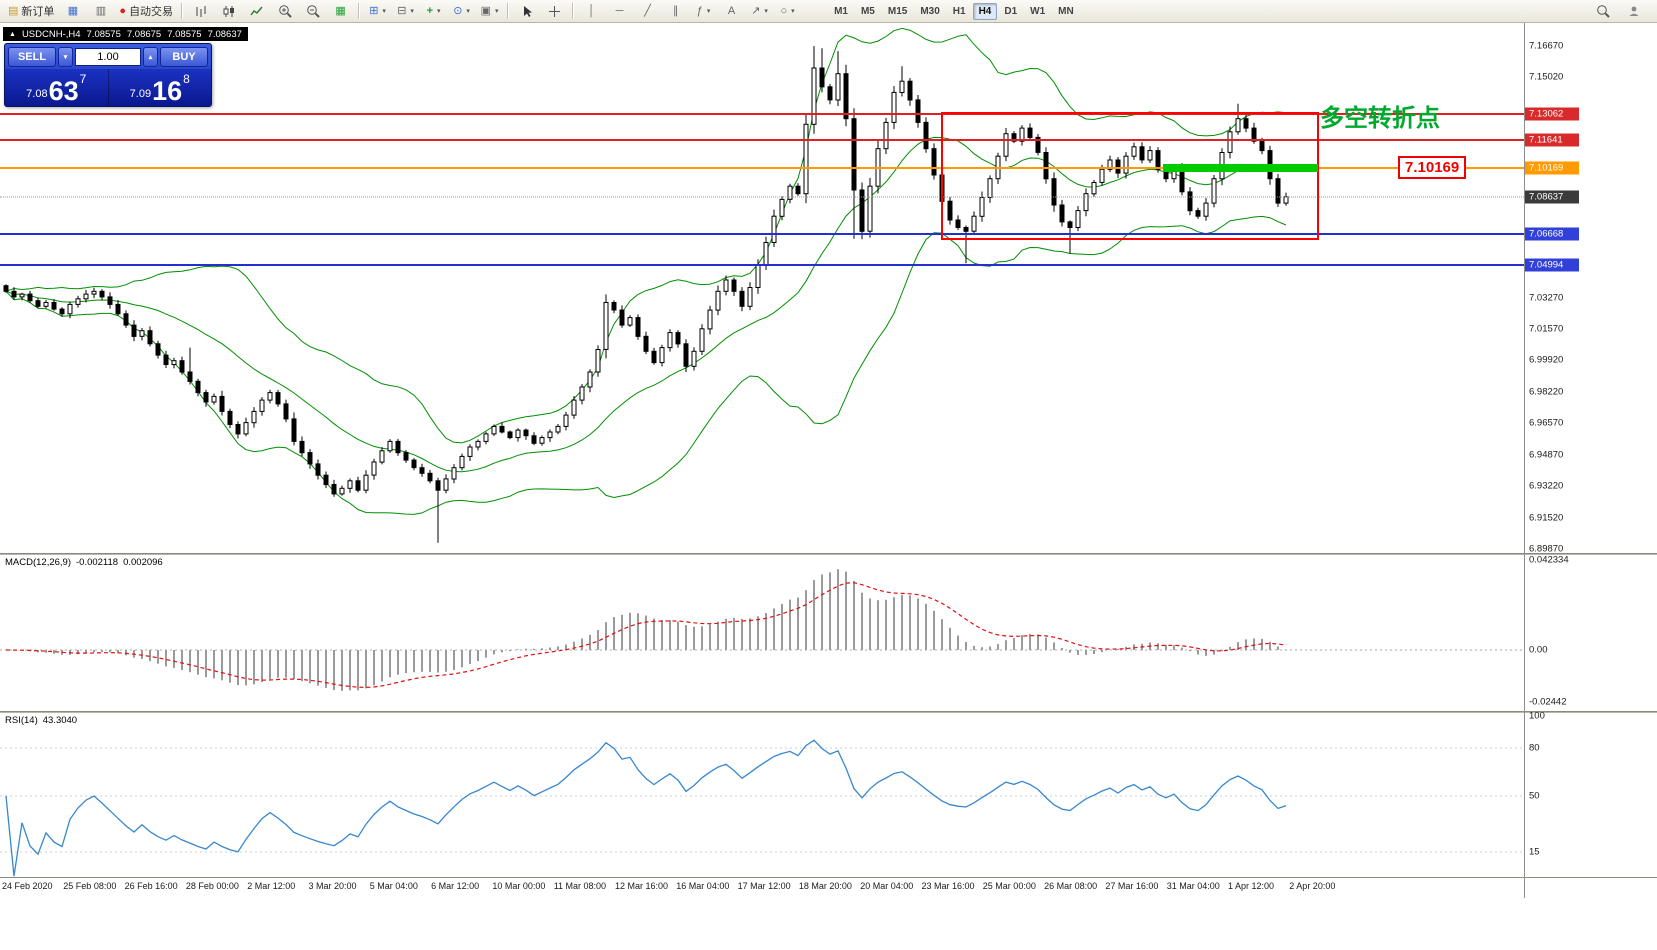 Image resolution: width=1657 pixels, height=950 pixels. Describe the element at coordinates (762, 233) in the screenshot. I see `level-line-7.06668` at that location.